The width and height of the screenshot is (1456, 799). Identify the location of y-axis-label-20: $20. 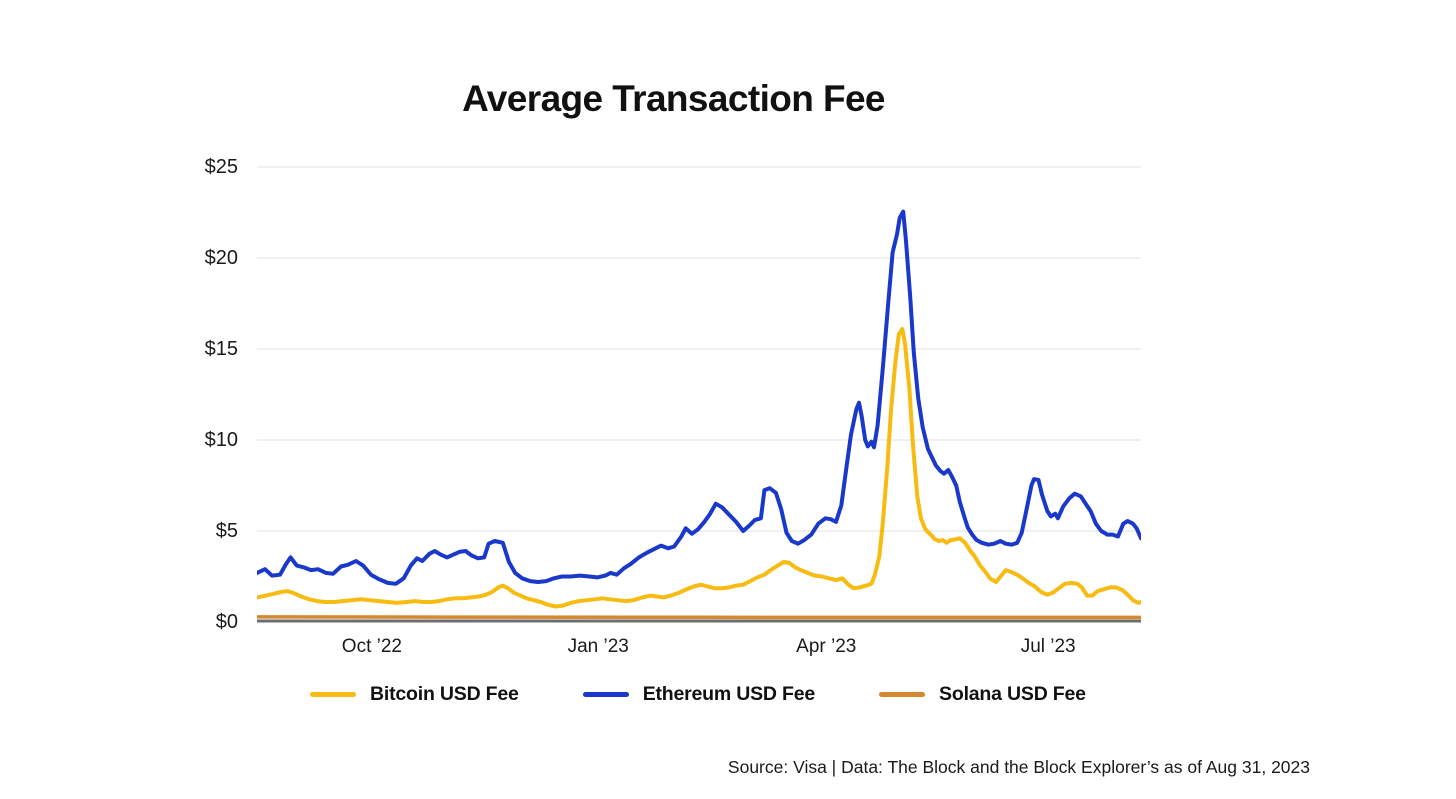
(221, 258).